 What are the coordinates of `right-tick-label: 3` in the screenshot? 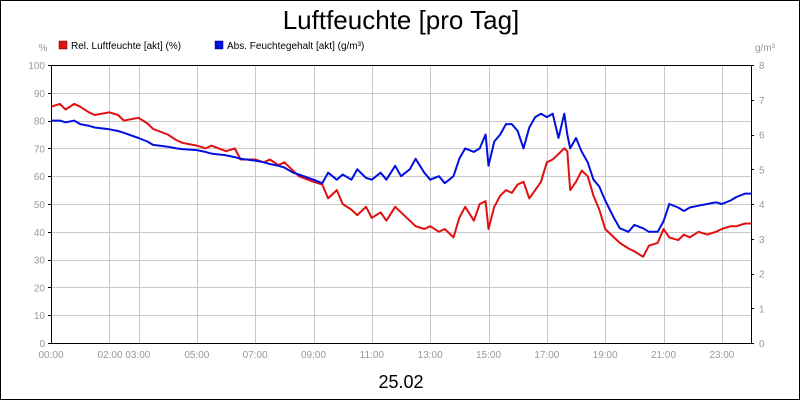 It's located at (762, 240).